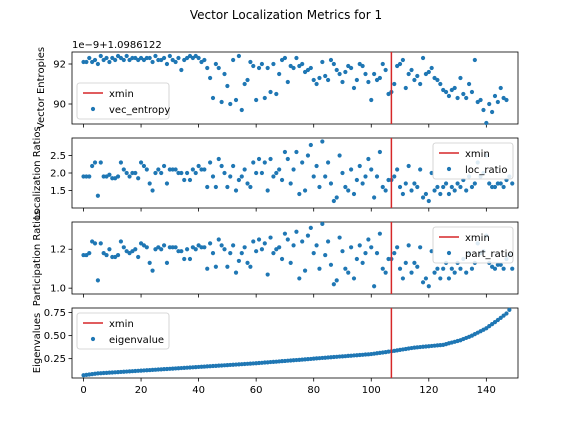 Image resolution: width=576 pixels, height=432 pixels. What do you see at coordinates (117, 45) in the screenshot?
I see `axis-offset-text: 1e−9+1.0986122` at bounding box center [117, 45].